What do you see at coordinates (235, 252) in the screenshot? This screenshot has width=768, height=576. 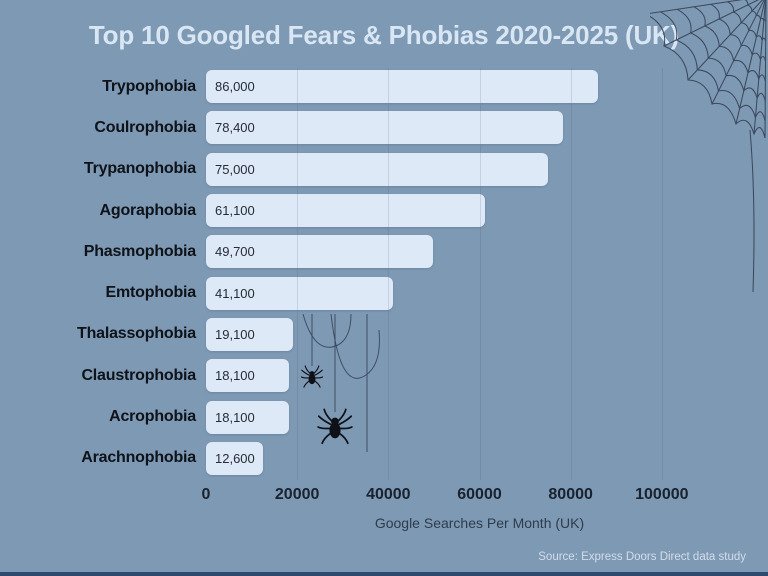 I see `bar-value-label: 49,700` at bounding box center [235, 252].